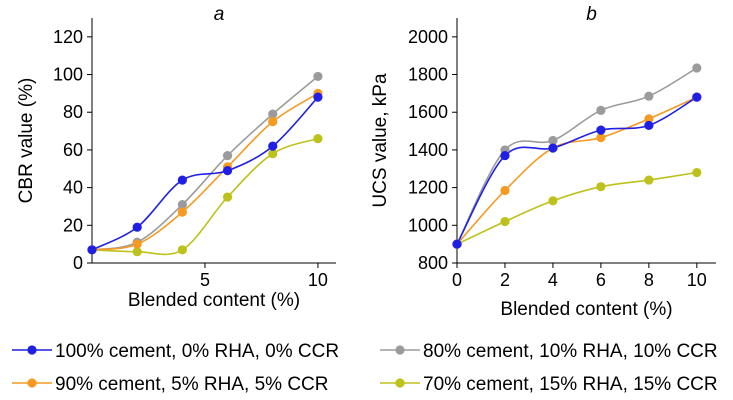  What do you see at coordinates (78, 263) in the screenshot?
I see `y-tick-label: 0` at bounding box center [78, 263].